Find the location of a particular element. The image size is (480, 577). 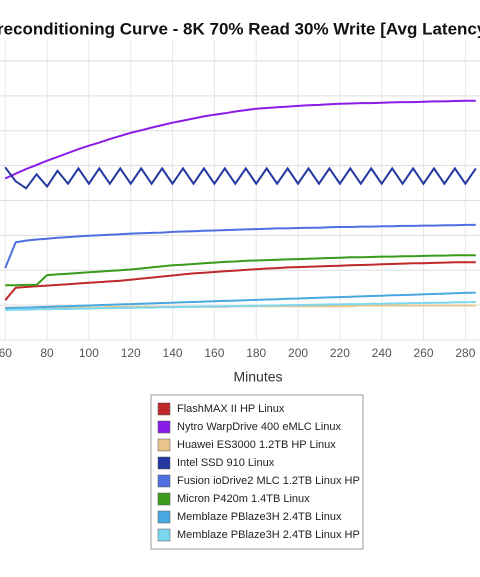

legend-label: Intel SSD 910 Linux is located at coordinates (226, 463).